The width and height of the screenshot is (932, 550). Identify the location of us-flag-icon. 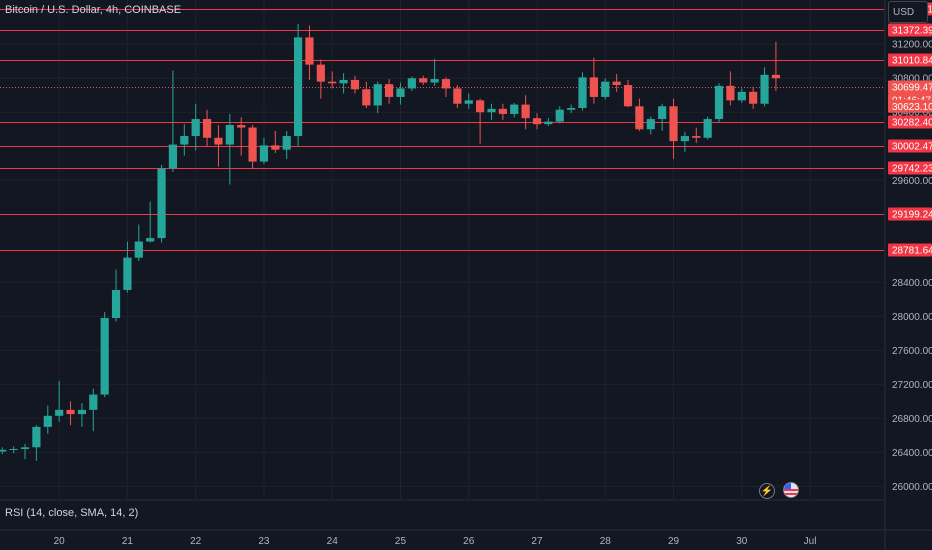
(791, 490).